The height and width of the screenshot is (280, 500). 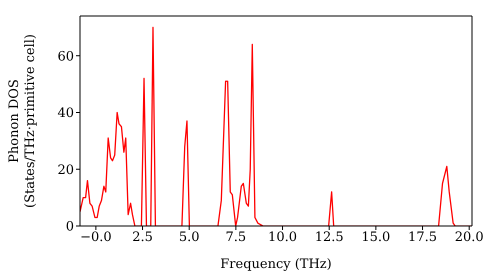 What do you see at coordinates (65, 56) in the screenshot?
I see `y-tick-label: 60` at bounding box center [65, 56].